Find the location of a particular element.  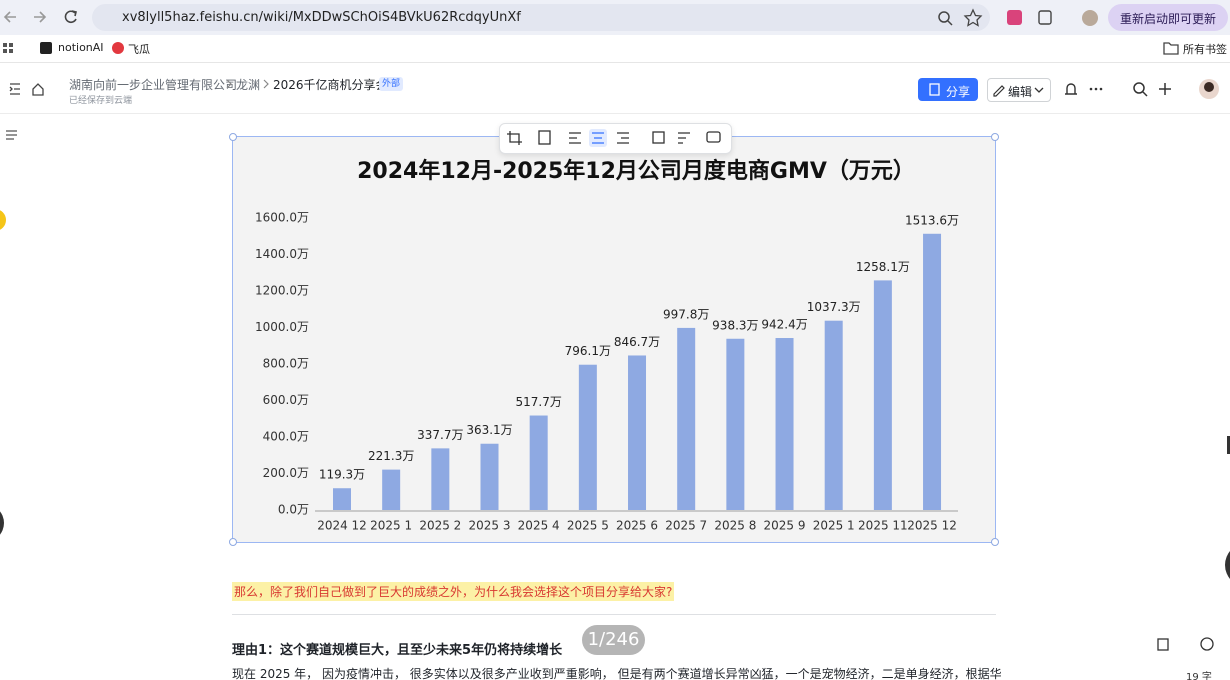

image-toolbar-icons is located at coordinates (615, 138).